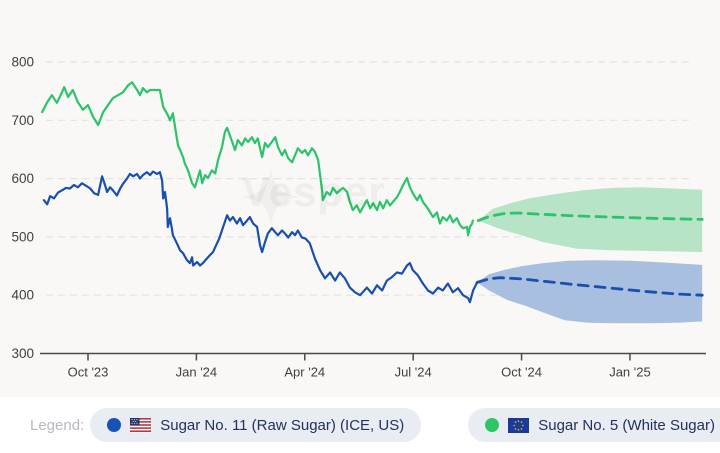  What do you see at coordinates (590, 217) in the screenshot?
I see `sugar5-forecast-line` at bounding box center [590, 217].